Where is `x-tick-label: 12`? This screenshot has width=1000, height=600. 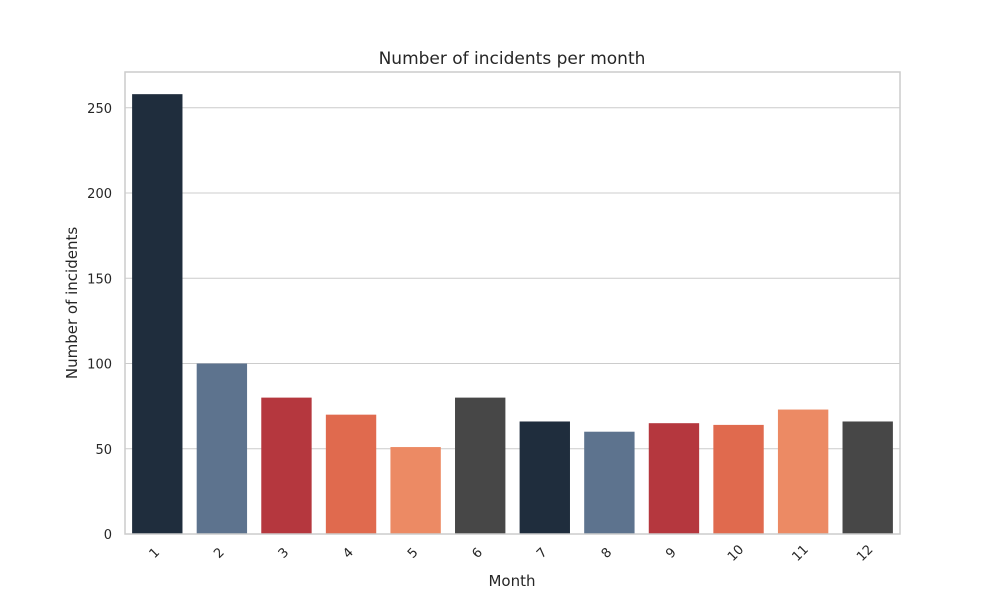 x-tick-label: 12 is located at coordinates (865, 553).